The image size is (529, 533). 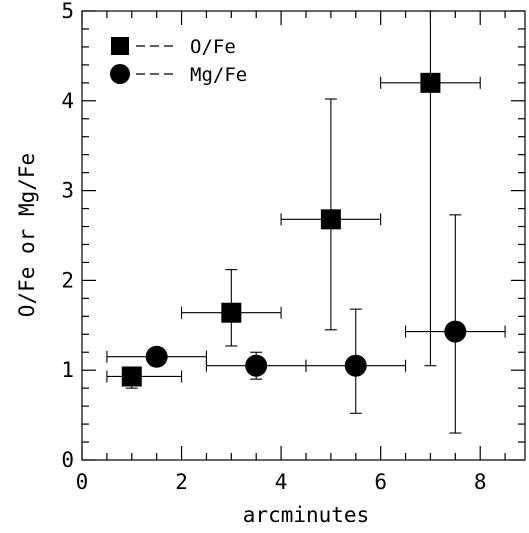 I want to click on y-axis-title: O/Fe or Mg/Fe, so click(x=27, y=235).